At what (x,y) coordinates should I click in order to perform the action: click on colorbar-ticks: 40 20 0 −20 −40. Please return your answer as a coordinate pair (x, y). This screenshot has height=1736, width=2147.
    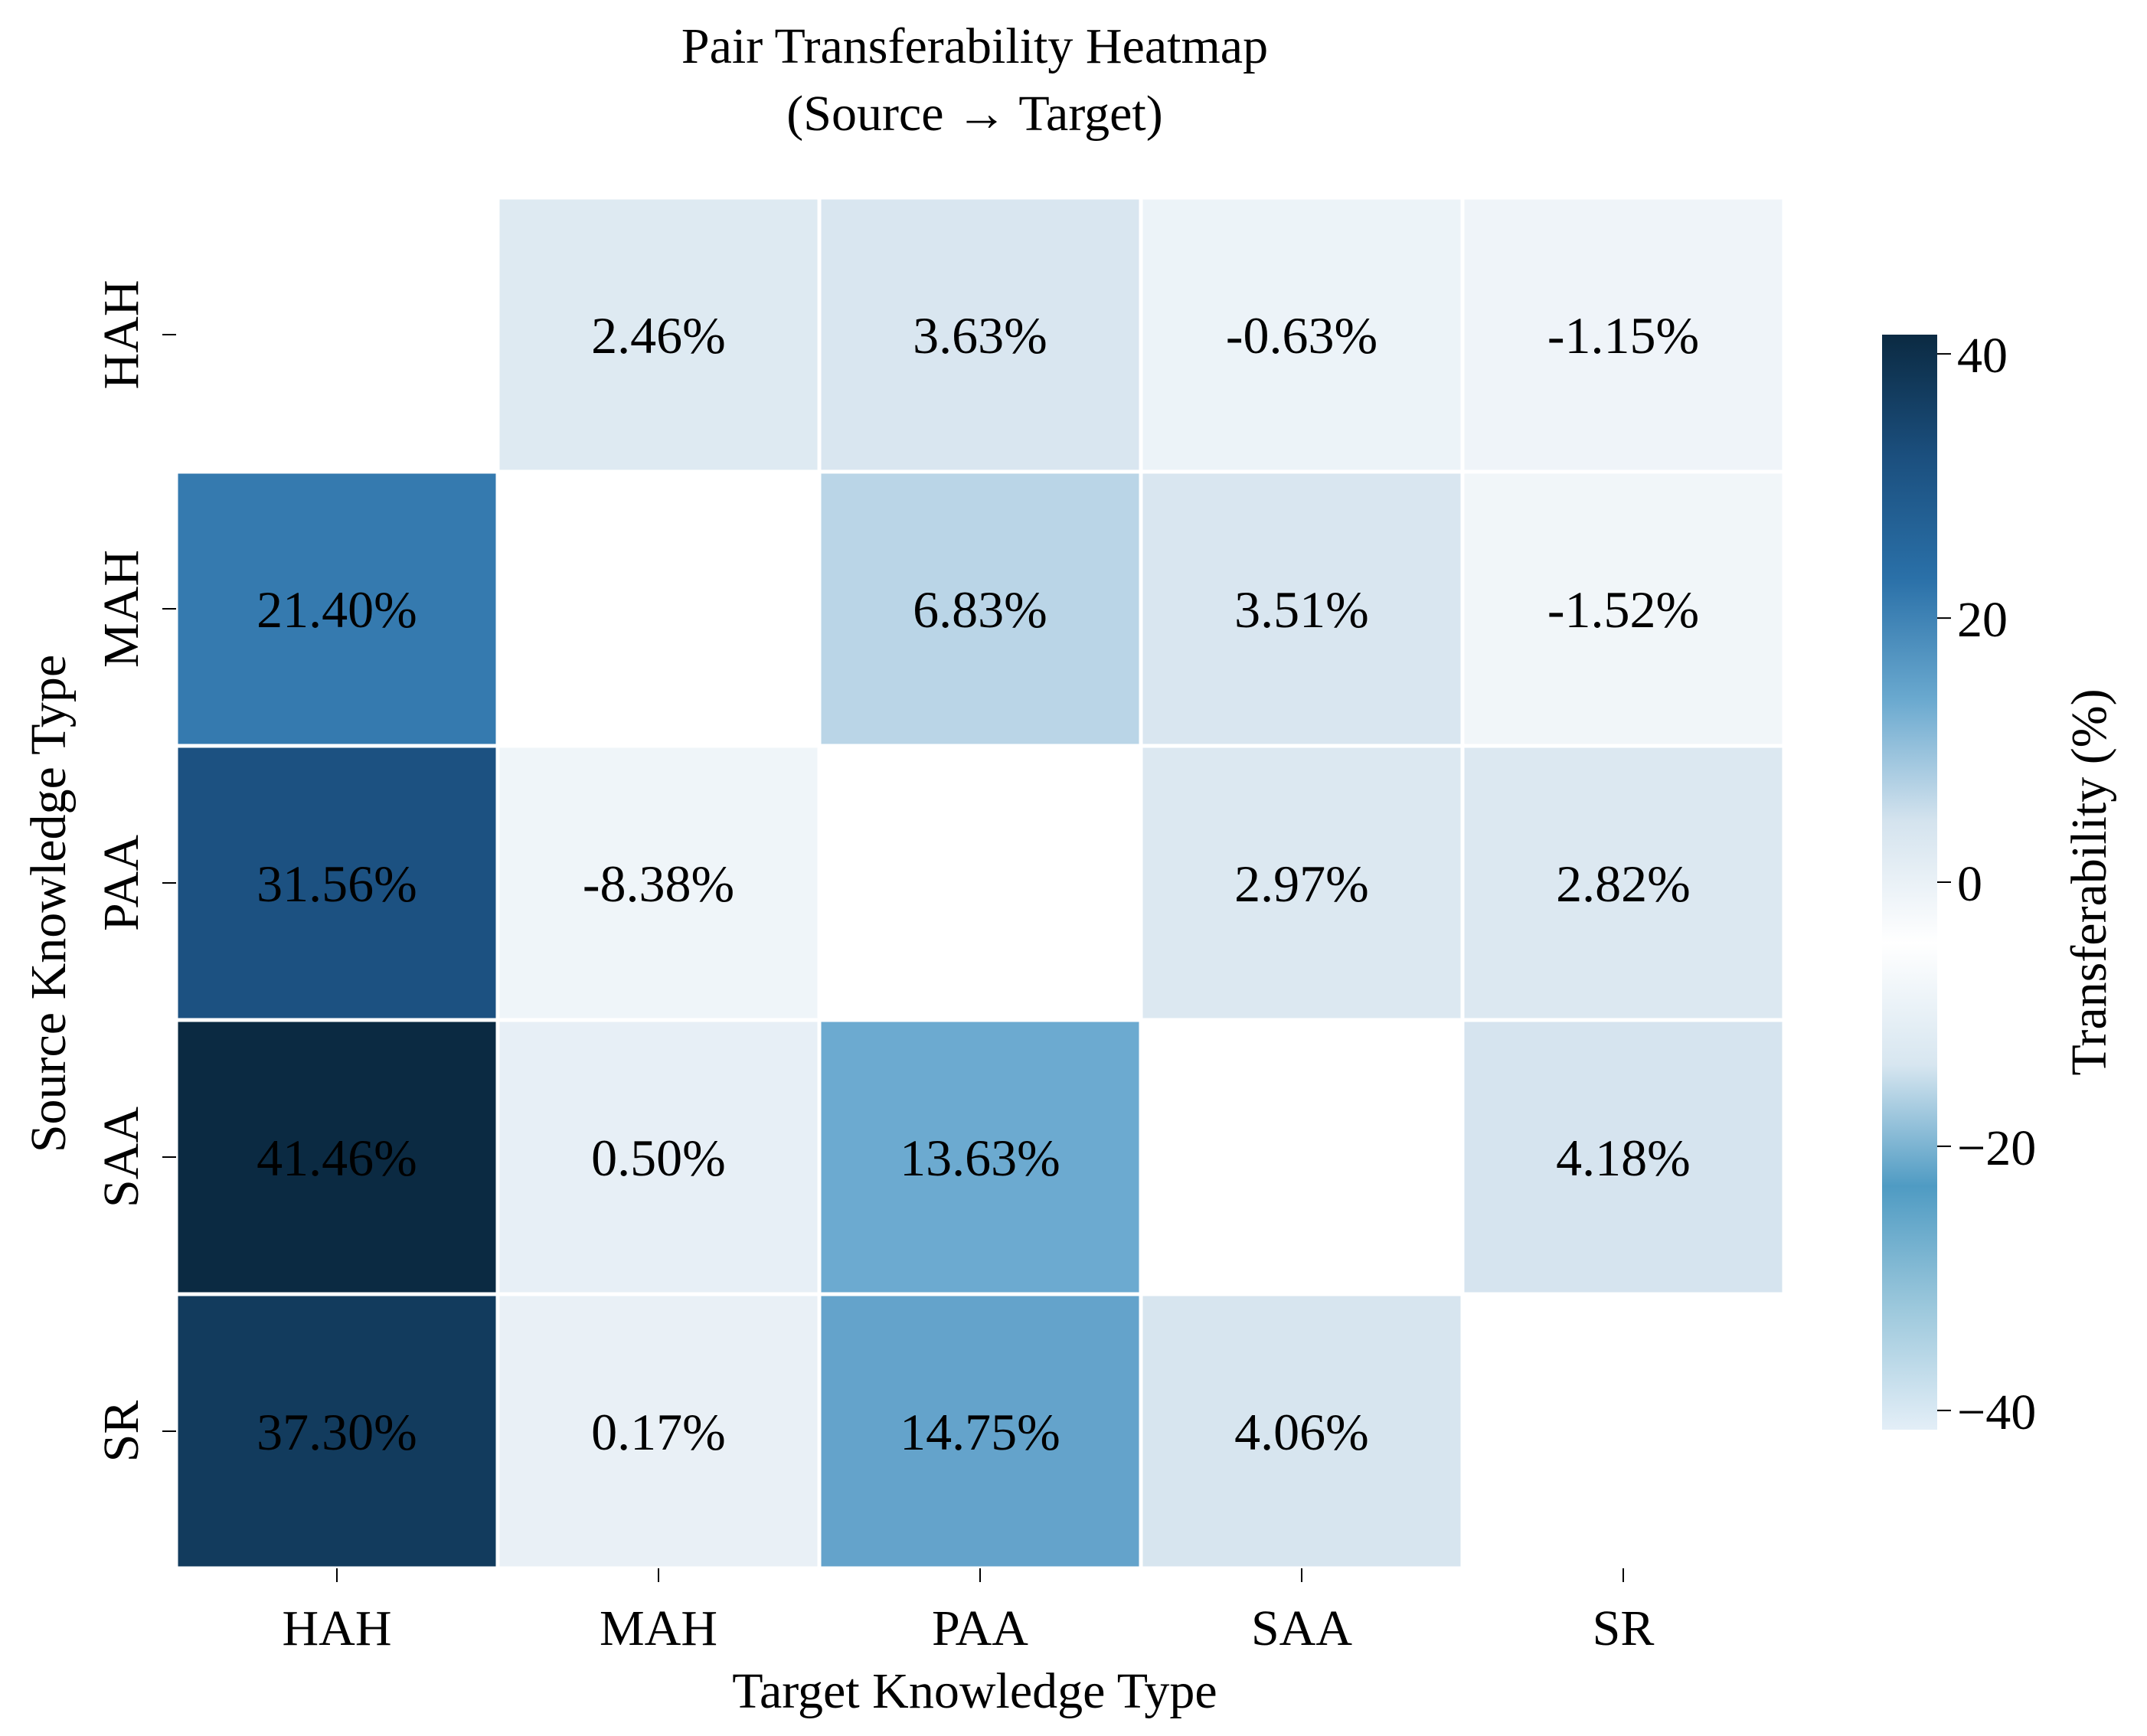
    Looking at the image, I should click on (1987, 884).